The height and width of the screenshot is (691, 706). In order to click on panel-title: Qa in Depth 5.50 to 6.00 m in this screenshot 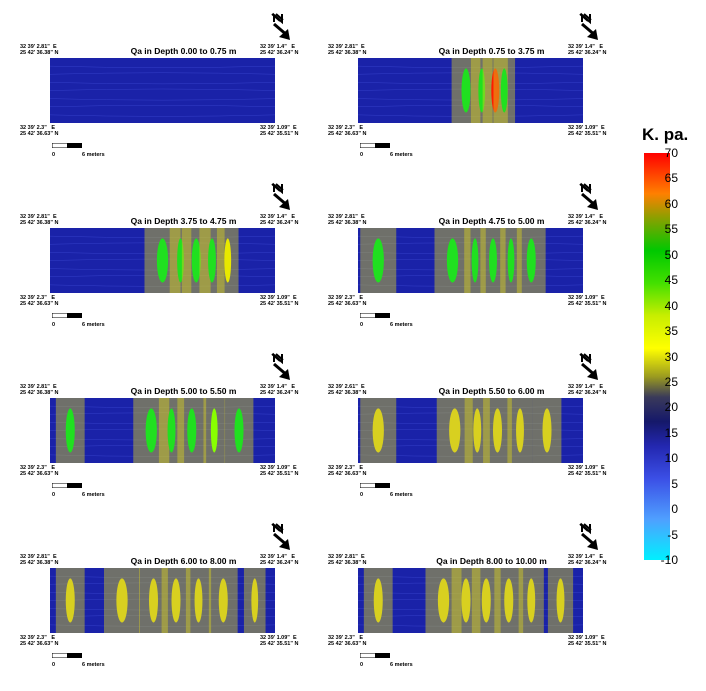, I will do `click(491, 391)`.